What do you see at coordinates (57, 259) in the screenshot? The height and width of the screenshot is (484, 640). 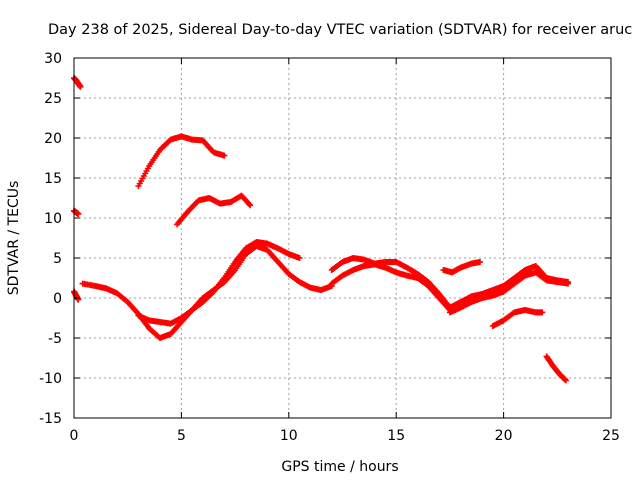 I see `y-tick-label: 5` at bounding box center [57, 259].